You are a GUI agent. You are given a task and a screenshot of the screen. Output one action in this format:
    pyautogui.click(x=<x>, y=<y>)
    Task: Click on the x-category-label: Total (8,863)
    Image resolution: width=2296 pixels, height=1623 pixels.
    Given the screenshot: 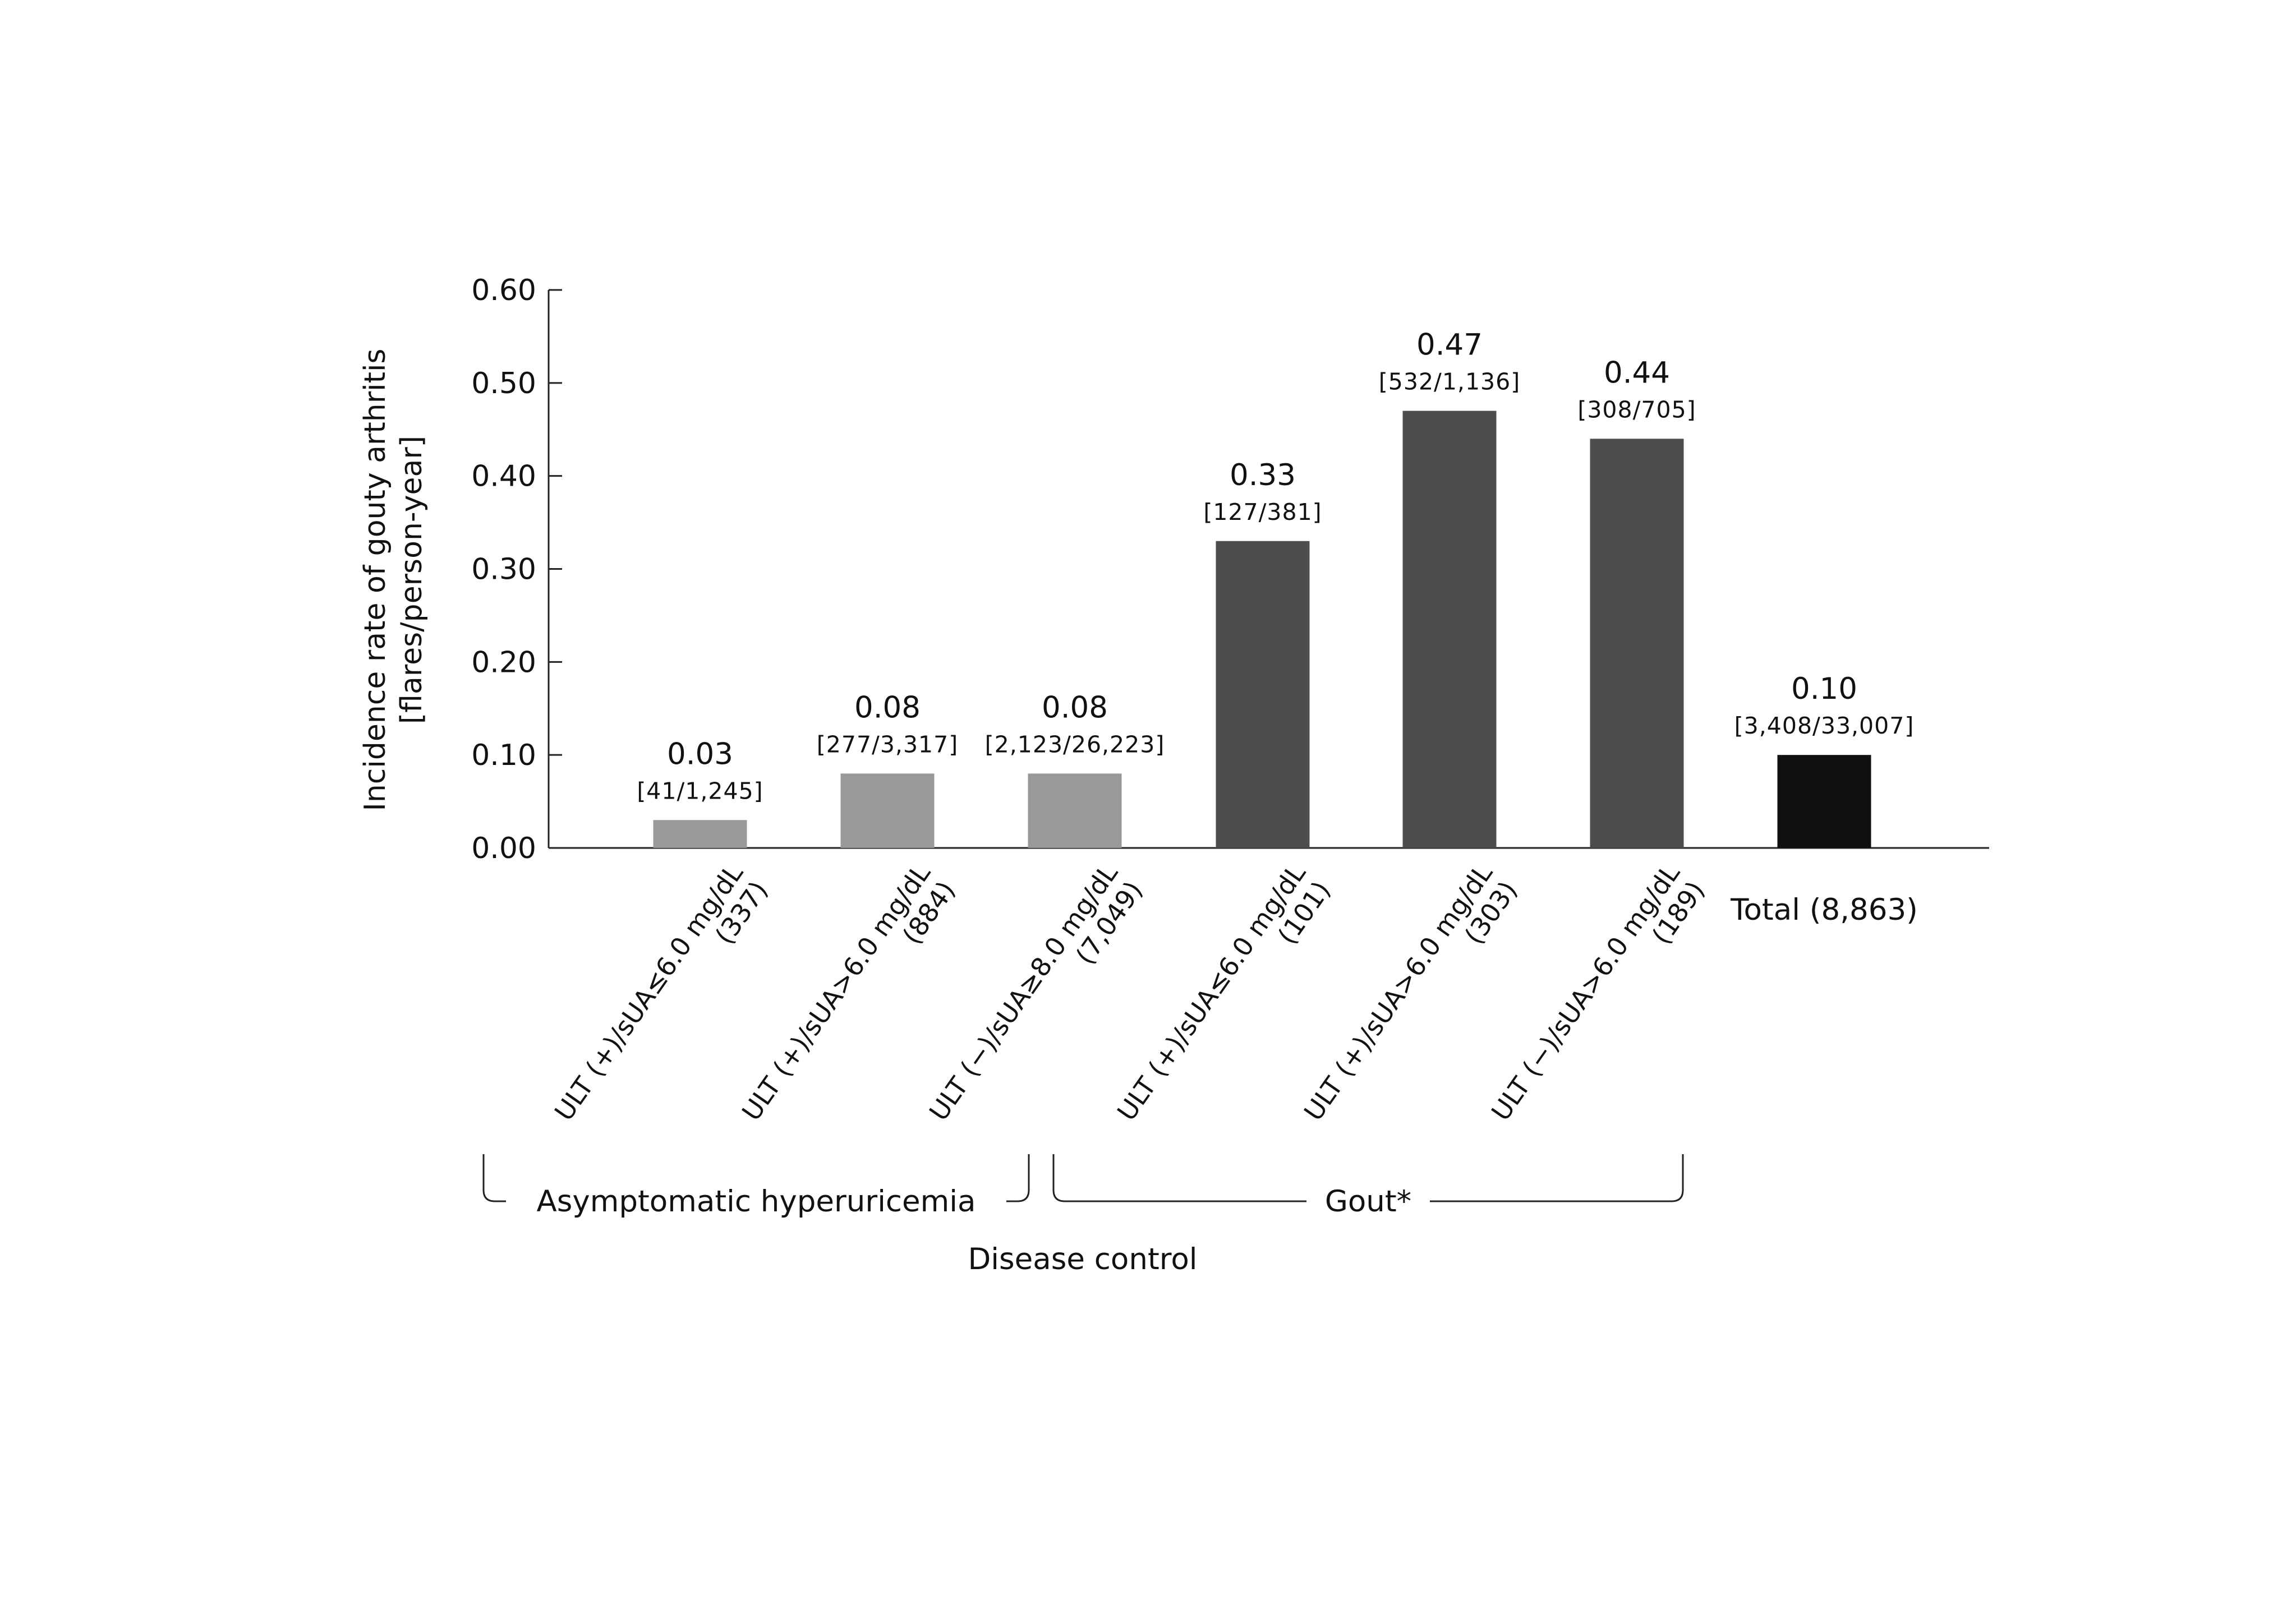 What is the action you would take?
    pyautogui.click(x=1824, y=910)
    